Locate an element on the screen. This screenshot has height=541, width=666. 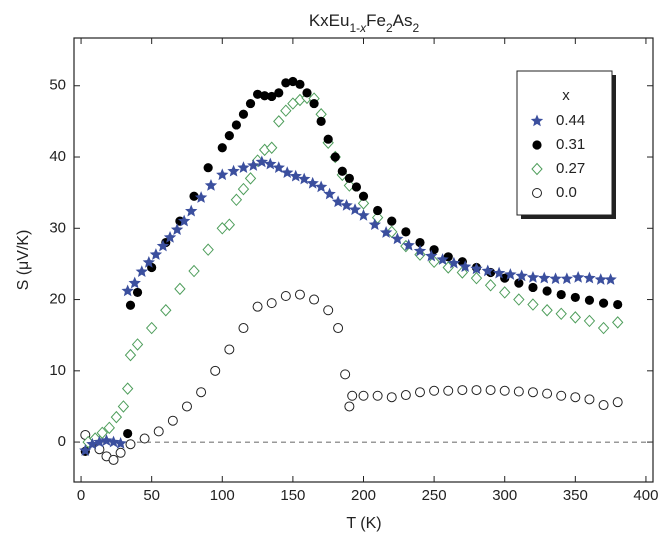
x-tick-label: 350 is located at coordinates (575, 495).